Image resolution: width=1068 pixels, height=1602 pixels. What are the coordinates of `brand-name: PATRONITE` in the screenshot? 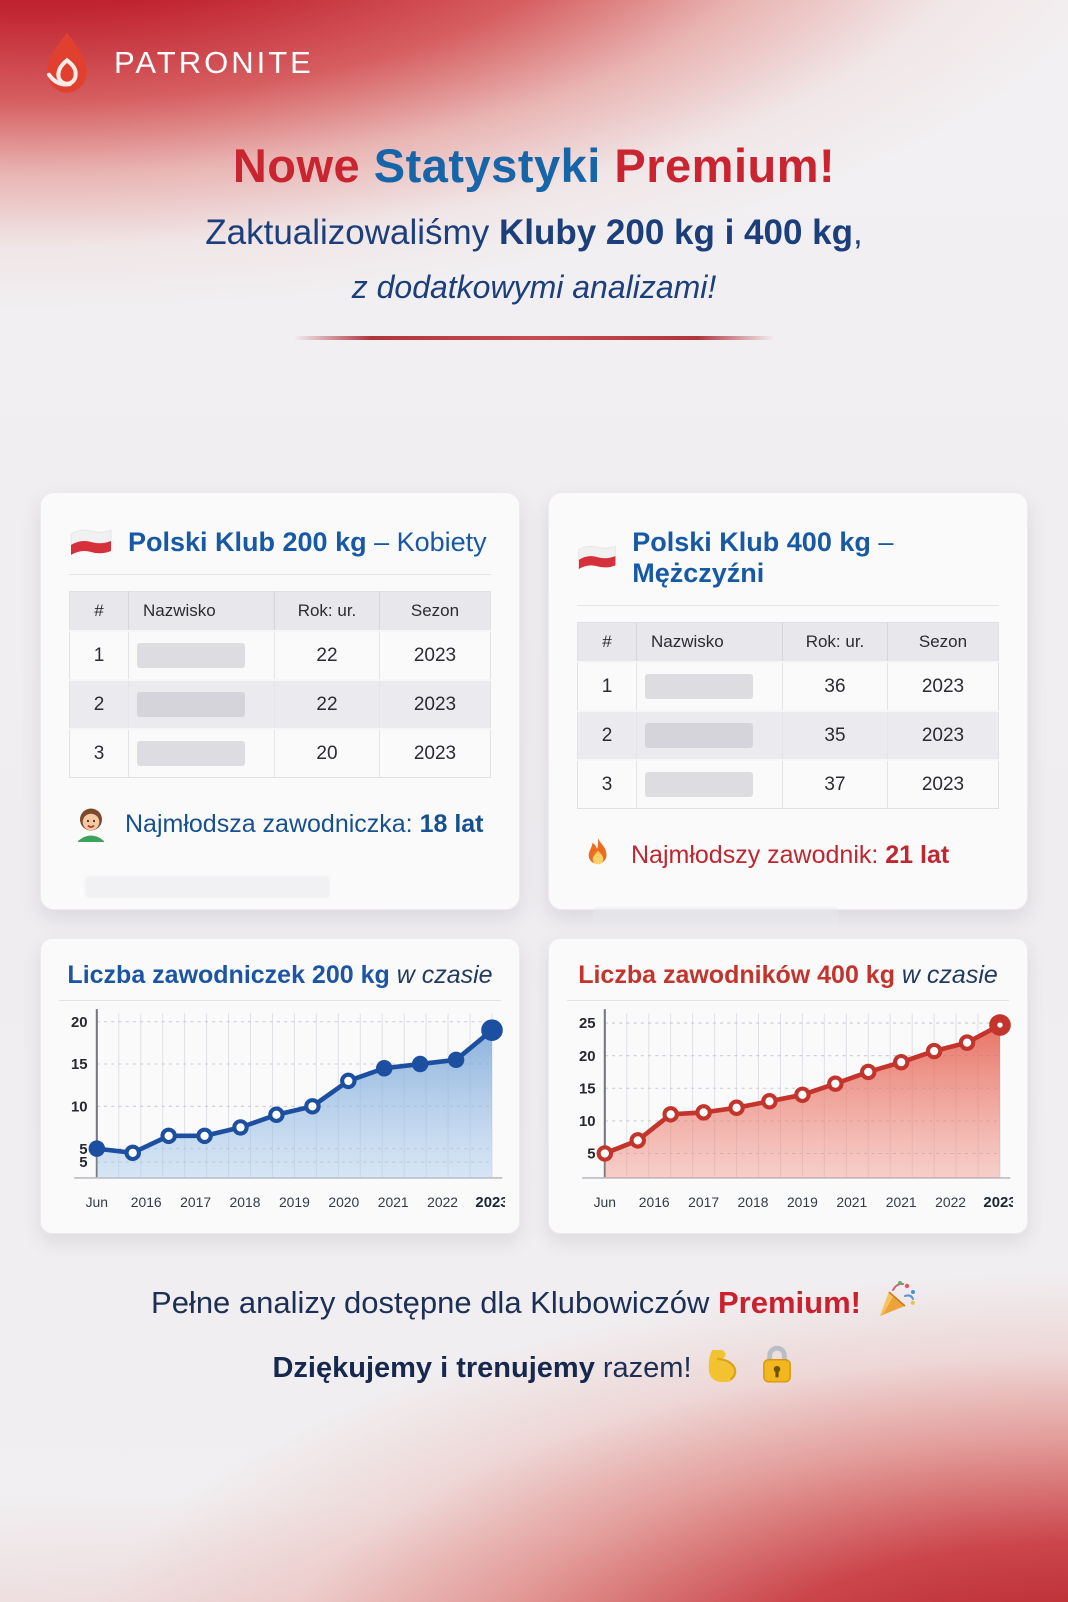 It's located at (214, 62).